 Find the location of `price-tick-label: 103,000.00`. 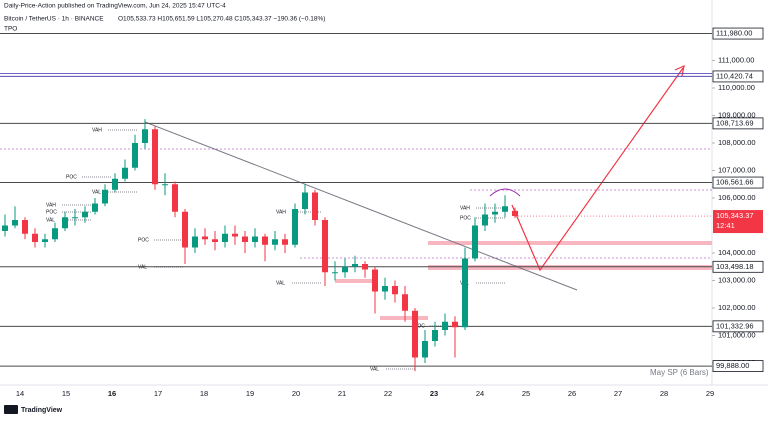

price-tick-label: 103,000.00 is located at coordinates (737, 279).